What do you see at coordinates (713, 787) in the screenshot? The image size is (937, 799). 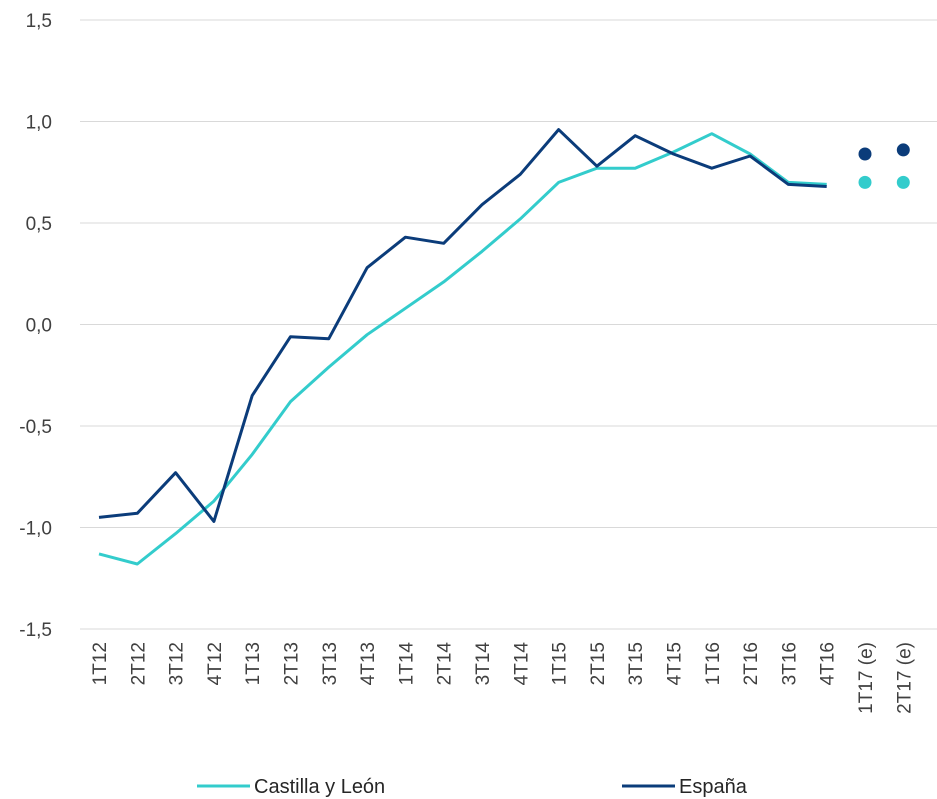 I see `legend-label-espana: España` at bounding box center [713, 787].